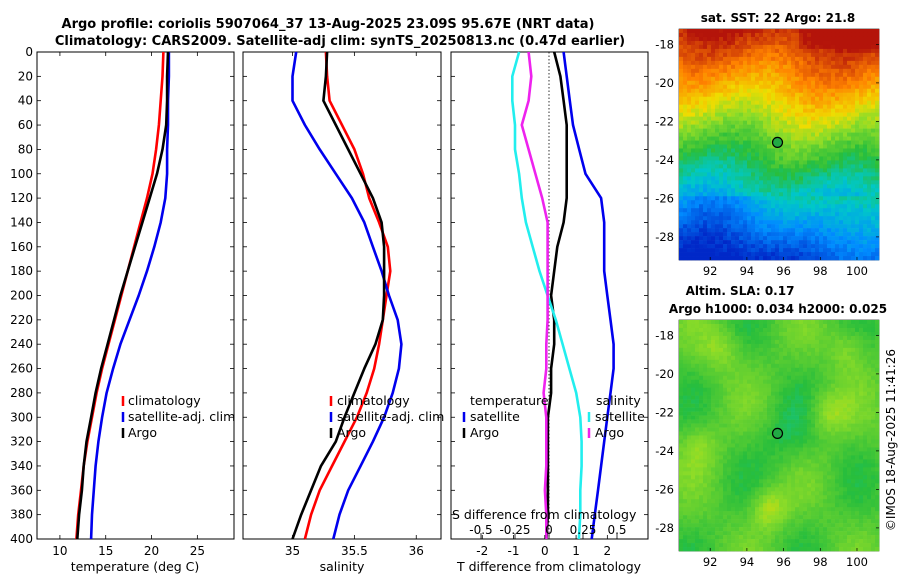  Describe the element at coordinates (514, 530) in the screenshot. I see `s-tick-label: -0.25` at that location.